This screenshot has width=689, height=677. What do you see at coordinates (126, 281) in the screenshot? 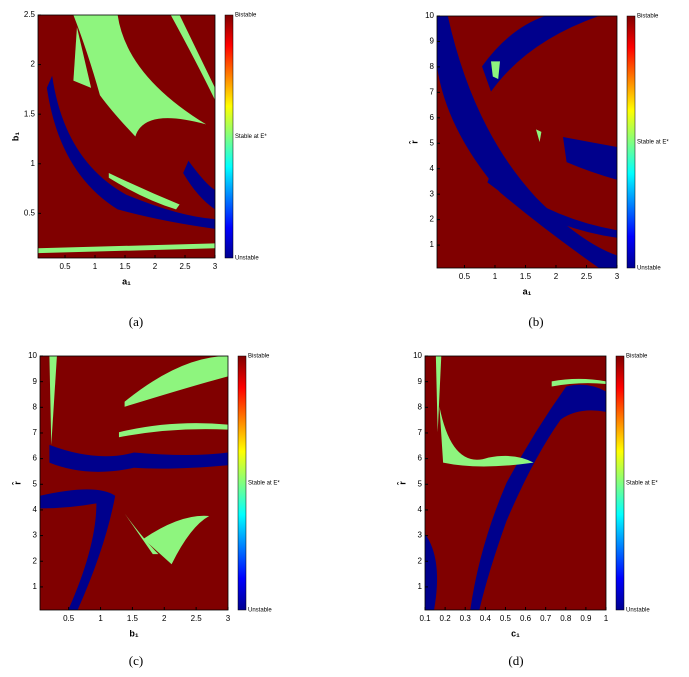
I see `x-axis-label: a₁` at bounding box center [126, 281].